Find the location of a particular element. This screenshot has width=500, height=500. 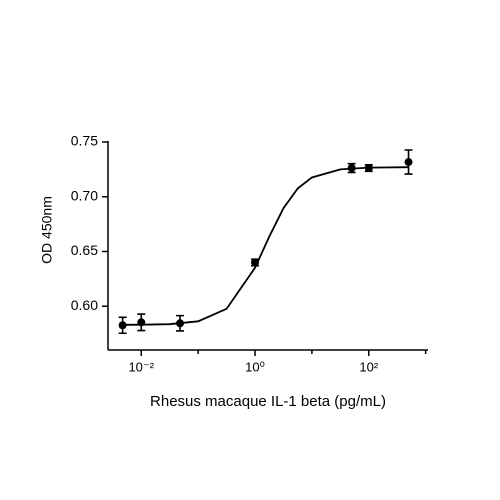

y-tick-label: 0.60 is located at coordinates (84, 305).